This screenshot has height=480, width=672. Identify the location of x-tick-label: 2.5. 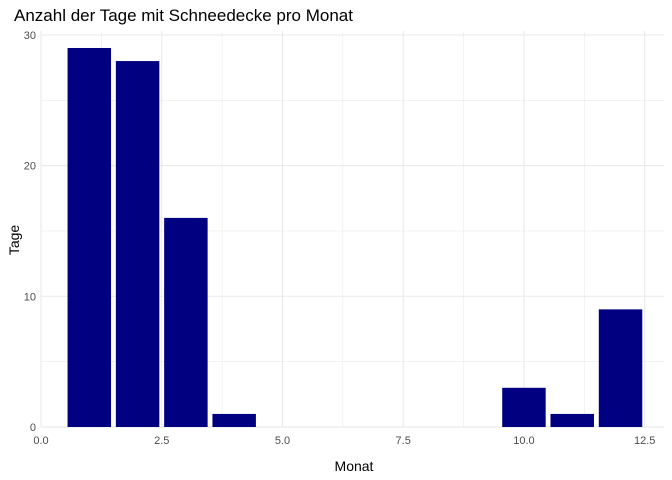
(161, 441).